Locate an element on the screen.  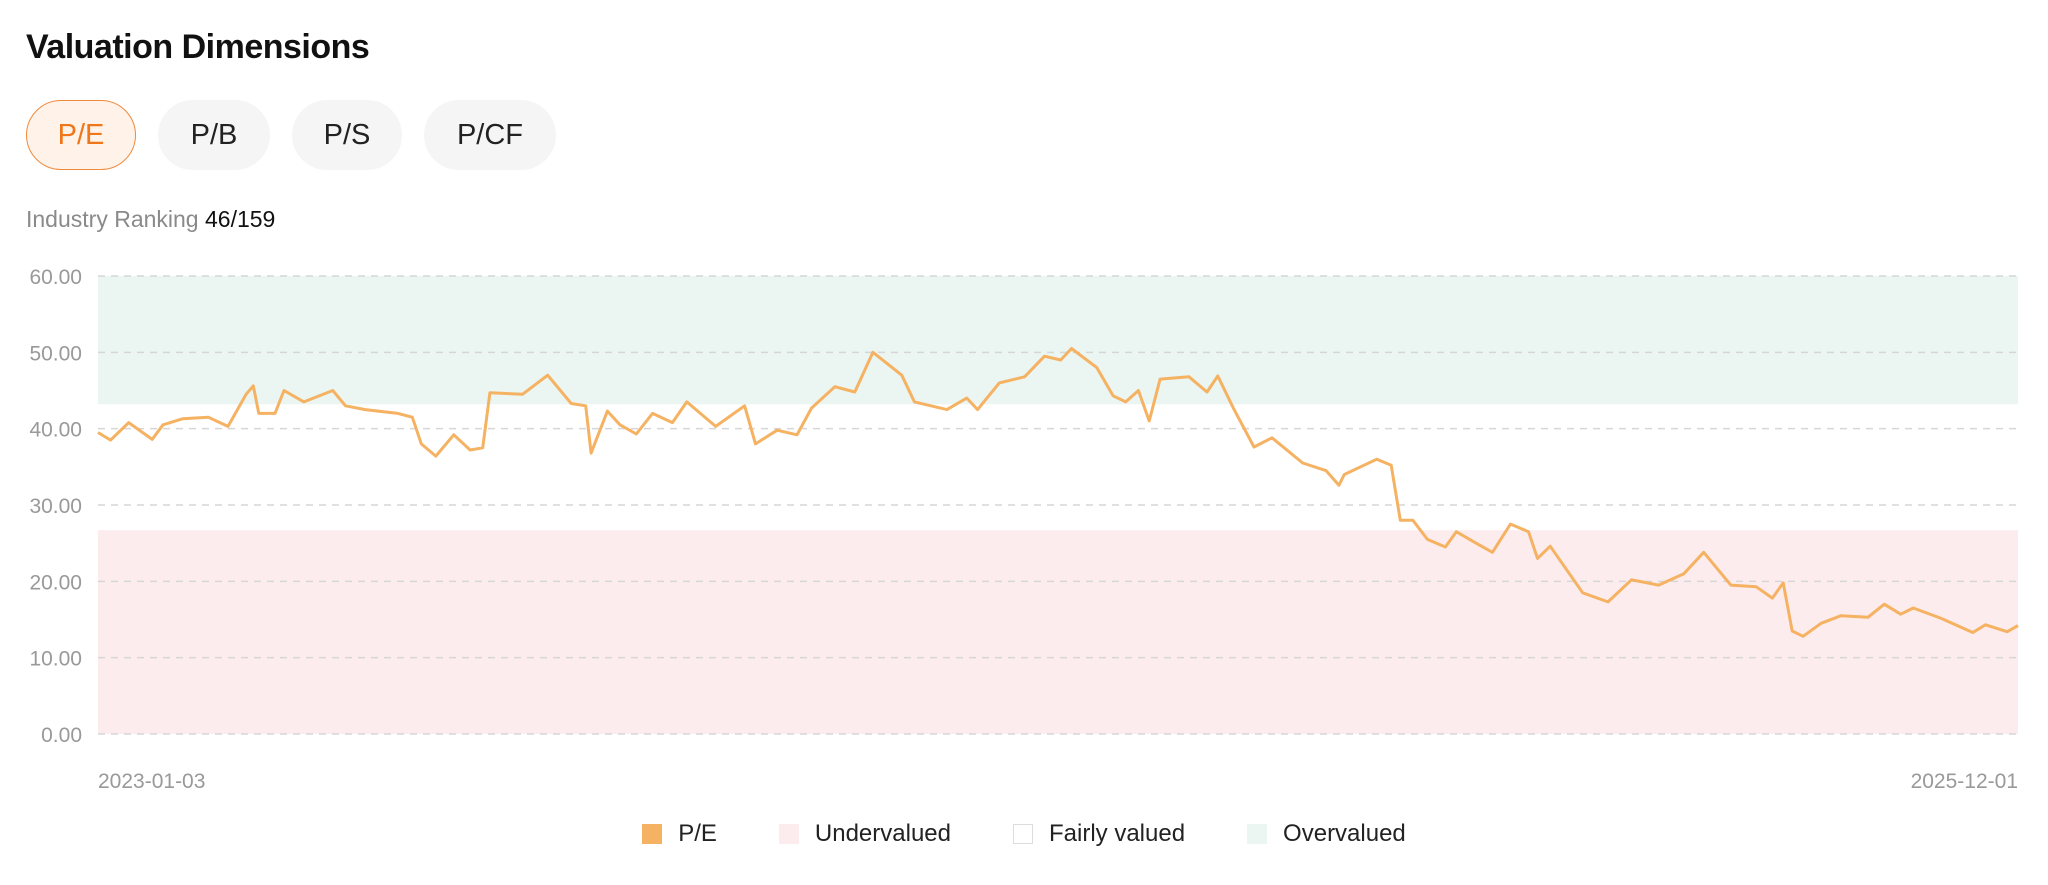
legend-swatch-overvalued is located at coordinates (1257, 834).